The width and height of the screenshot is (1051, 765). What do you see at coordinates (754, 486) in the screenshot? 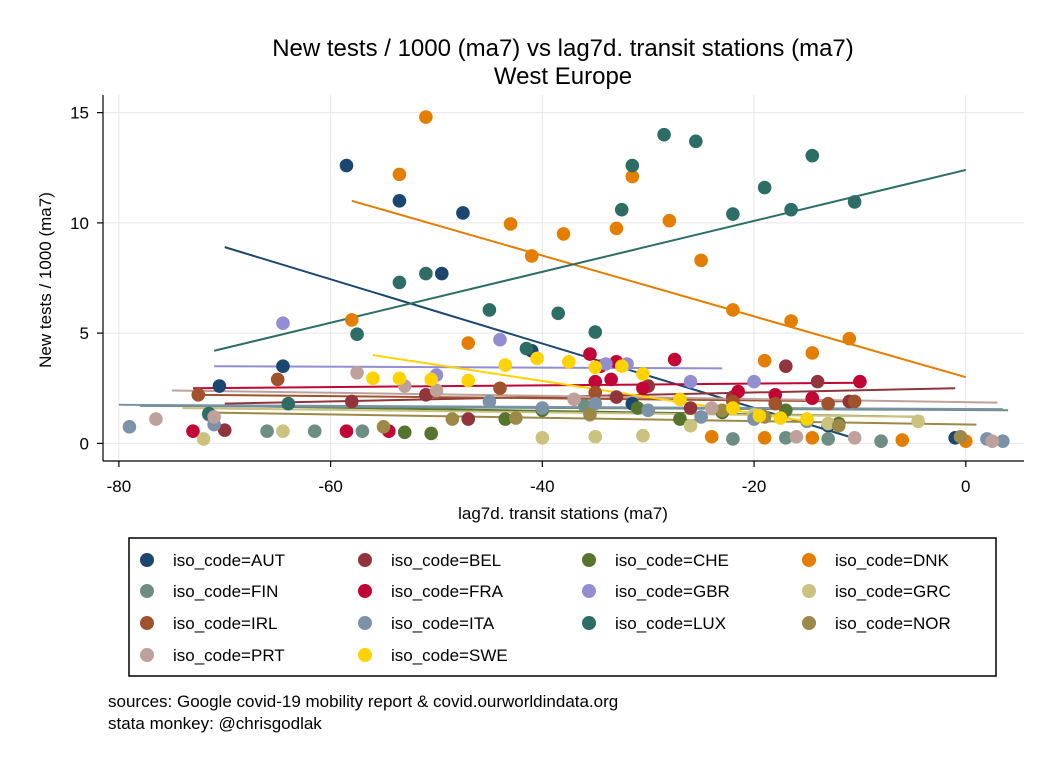
I see `x-tick-label: -20` at bounding box center [754, 486].